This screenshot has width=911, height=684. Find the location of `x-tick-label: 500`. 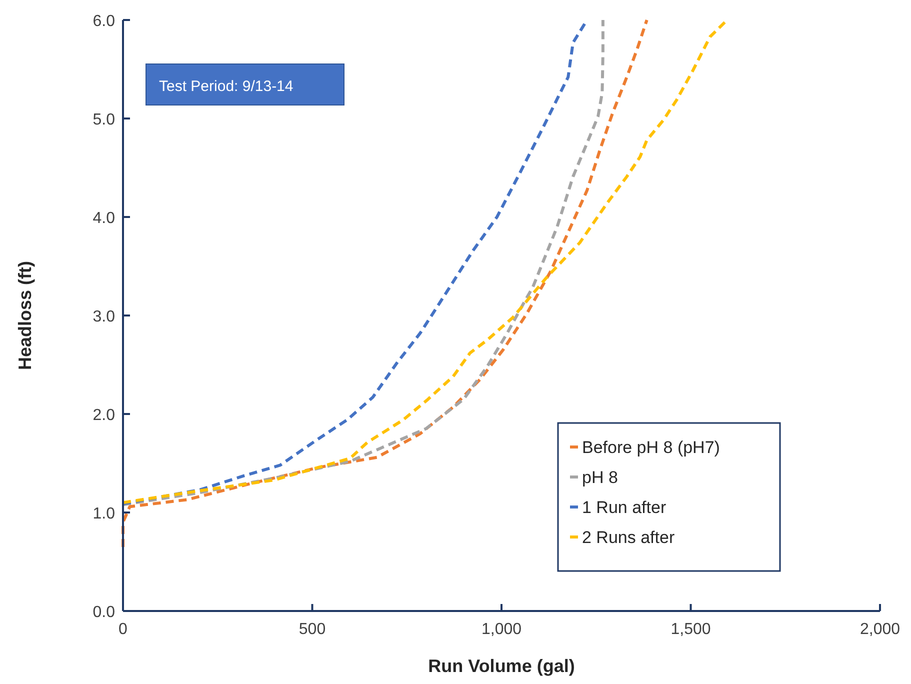

x-tick-label: 500 is located at coordinates (312, 629).